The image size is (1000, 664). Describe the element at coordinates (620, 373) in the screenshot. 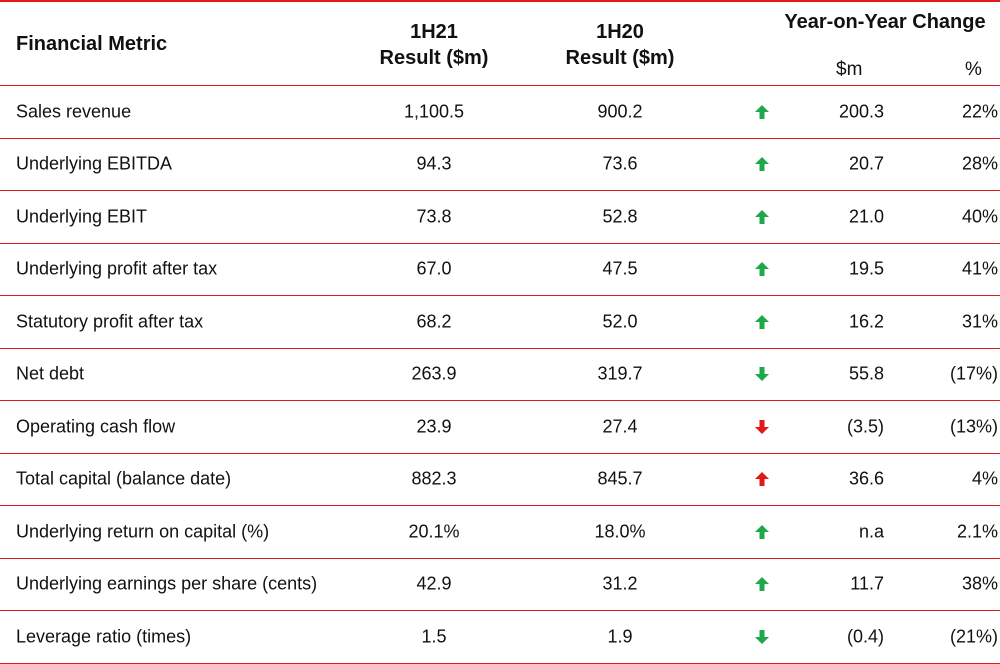

I see `value-1h20-cell: 319.7` at that location.